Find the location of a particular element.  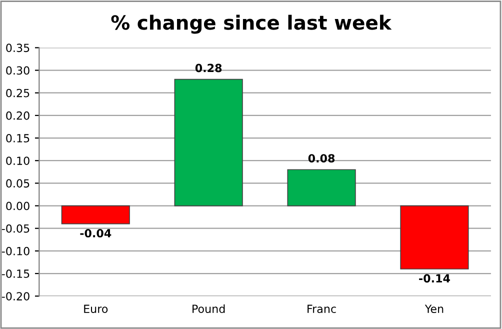

y-tick-label: -0.20 is located at coordinates (16, 296).